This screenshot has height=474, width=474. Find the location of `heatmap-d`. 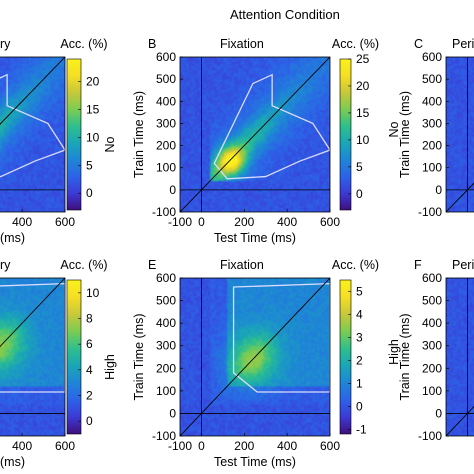

heatmap-d is located at coordinates (32, 357).